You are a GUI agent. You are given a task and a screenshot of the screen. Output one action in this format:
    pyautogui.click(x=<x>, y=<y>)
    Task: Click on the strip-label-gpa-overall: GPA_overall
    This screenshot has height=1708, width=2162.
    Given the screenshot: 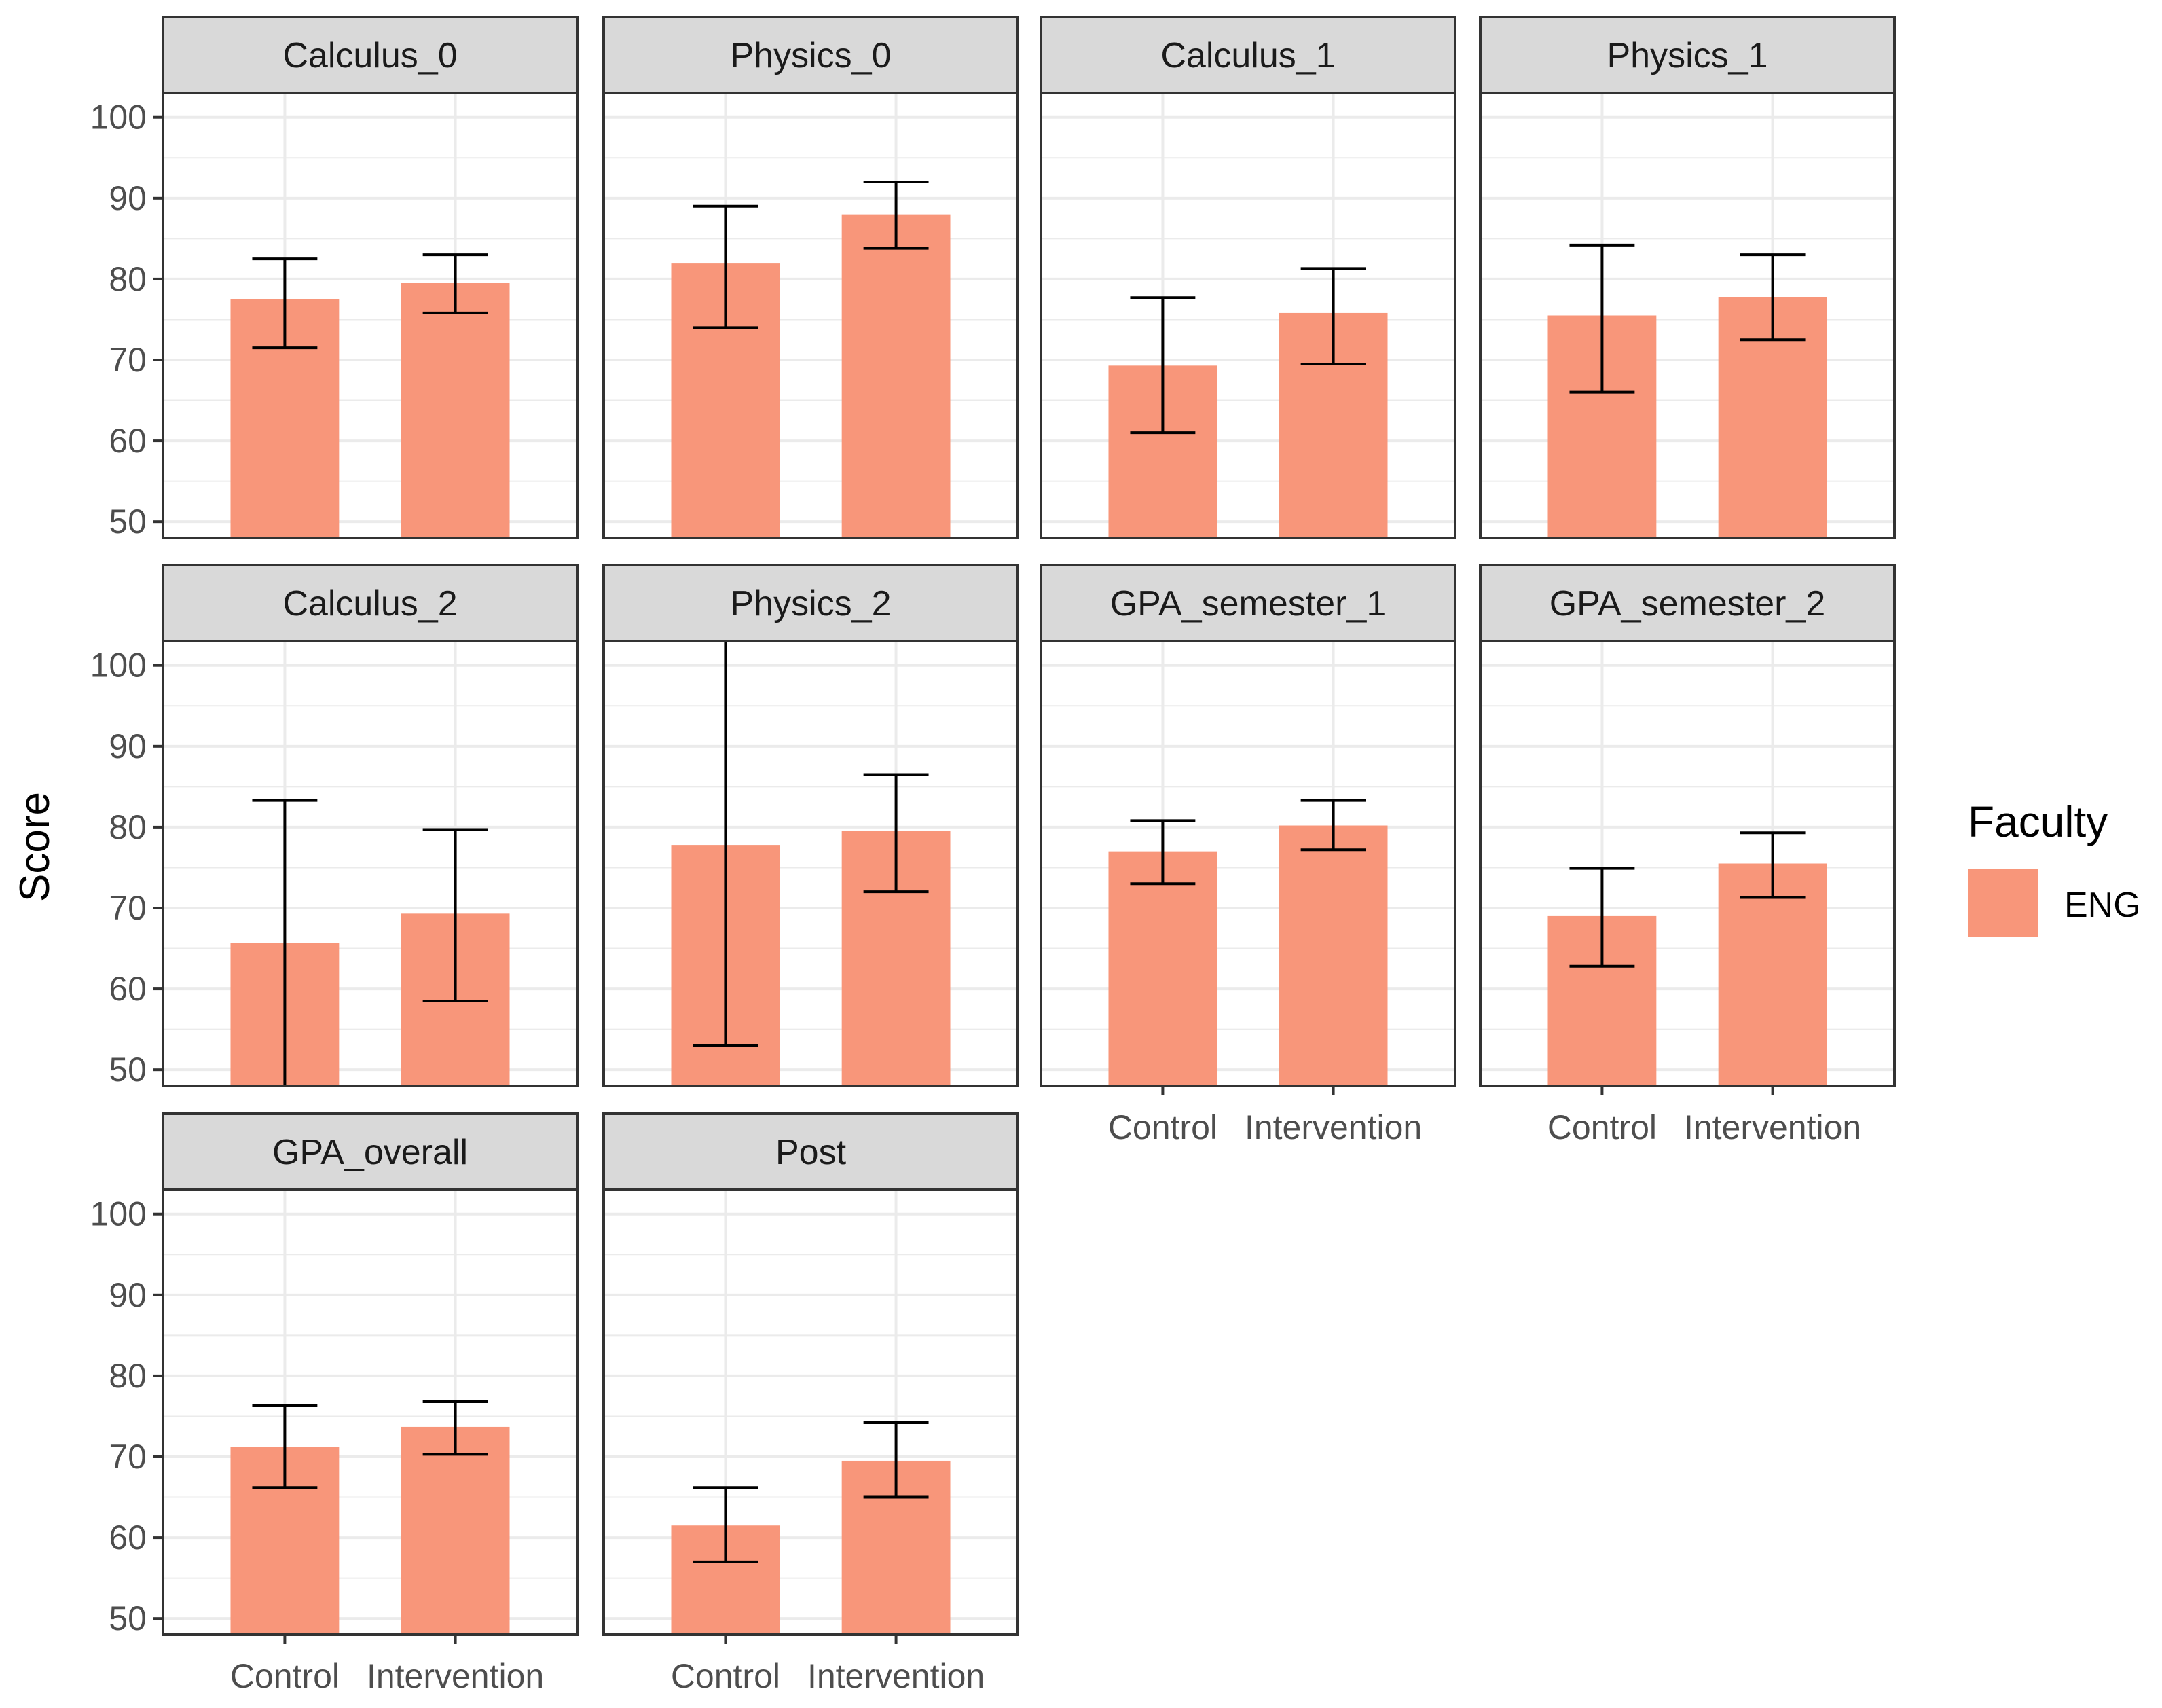 What is the action you would take?
    pyautogui.click(x=370, y=1152)
    